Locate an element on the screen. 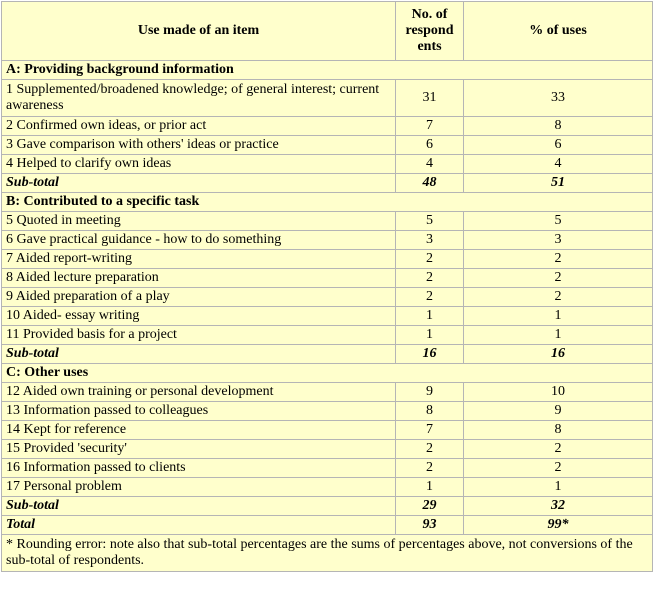 The height and width of the screenshot is (613, 653). row-percent: 3 is located at coordinates (558, 240).